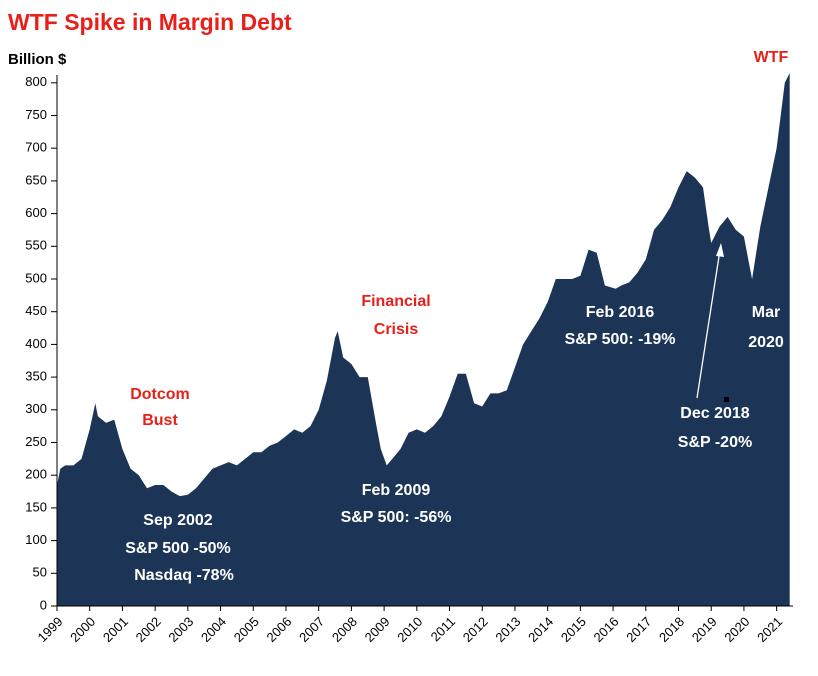 The height and width of the screenshot is (676, 818). I want to click on annotation: Dec 2018, so click(714, 413).